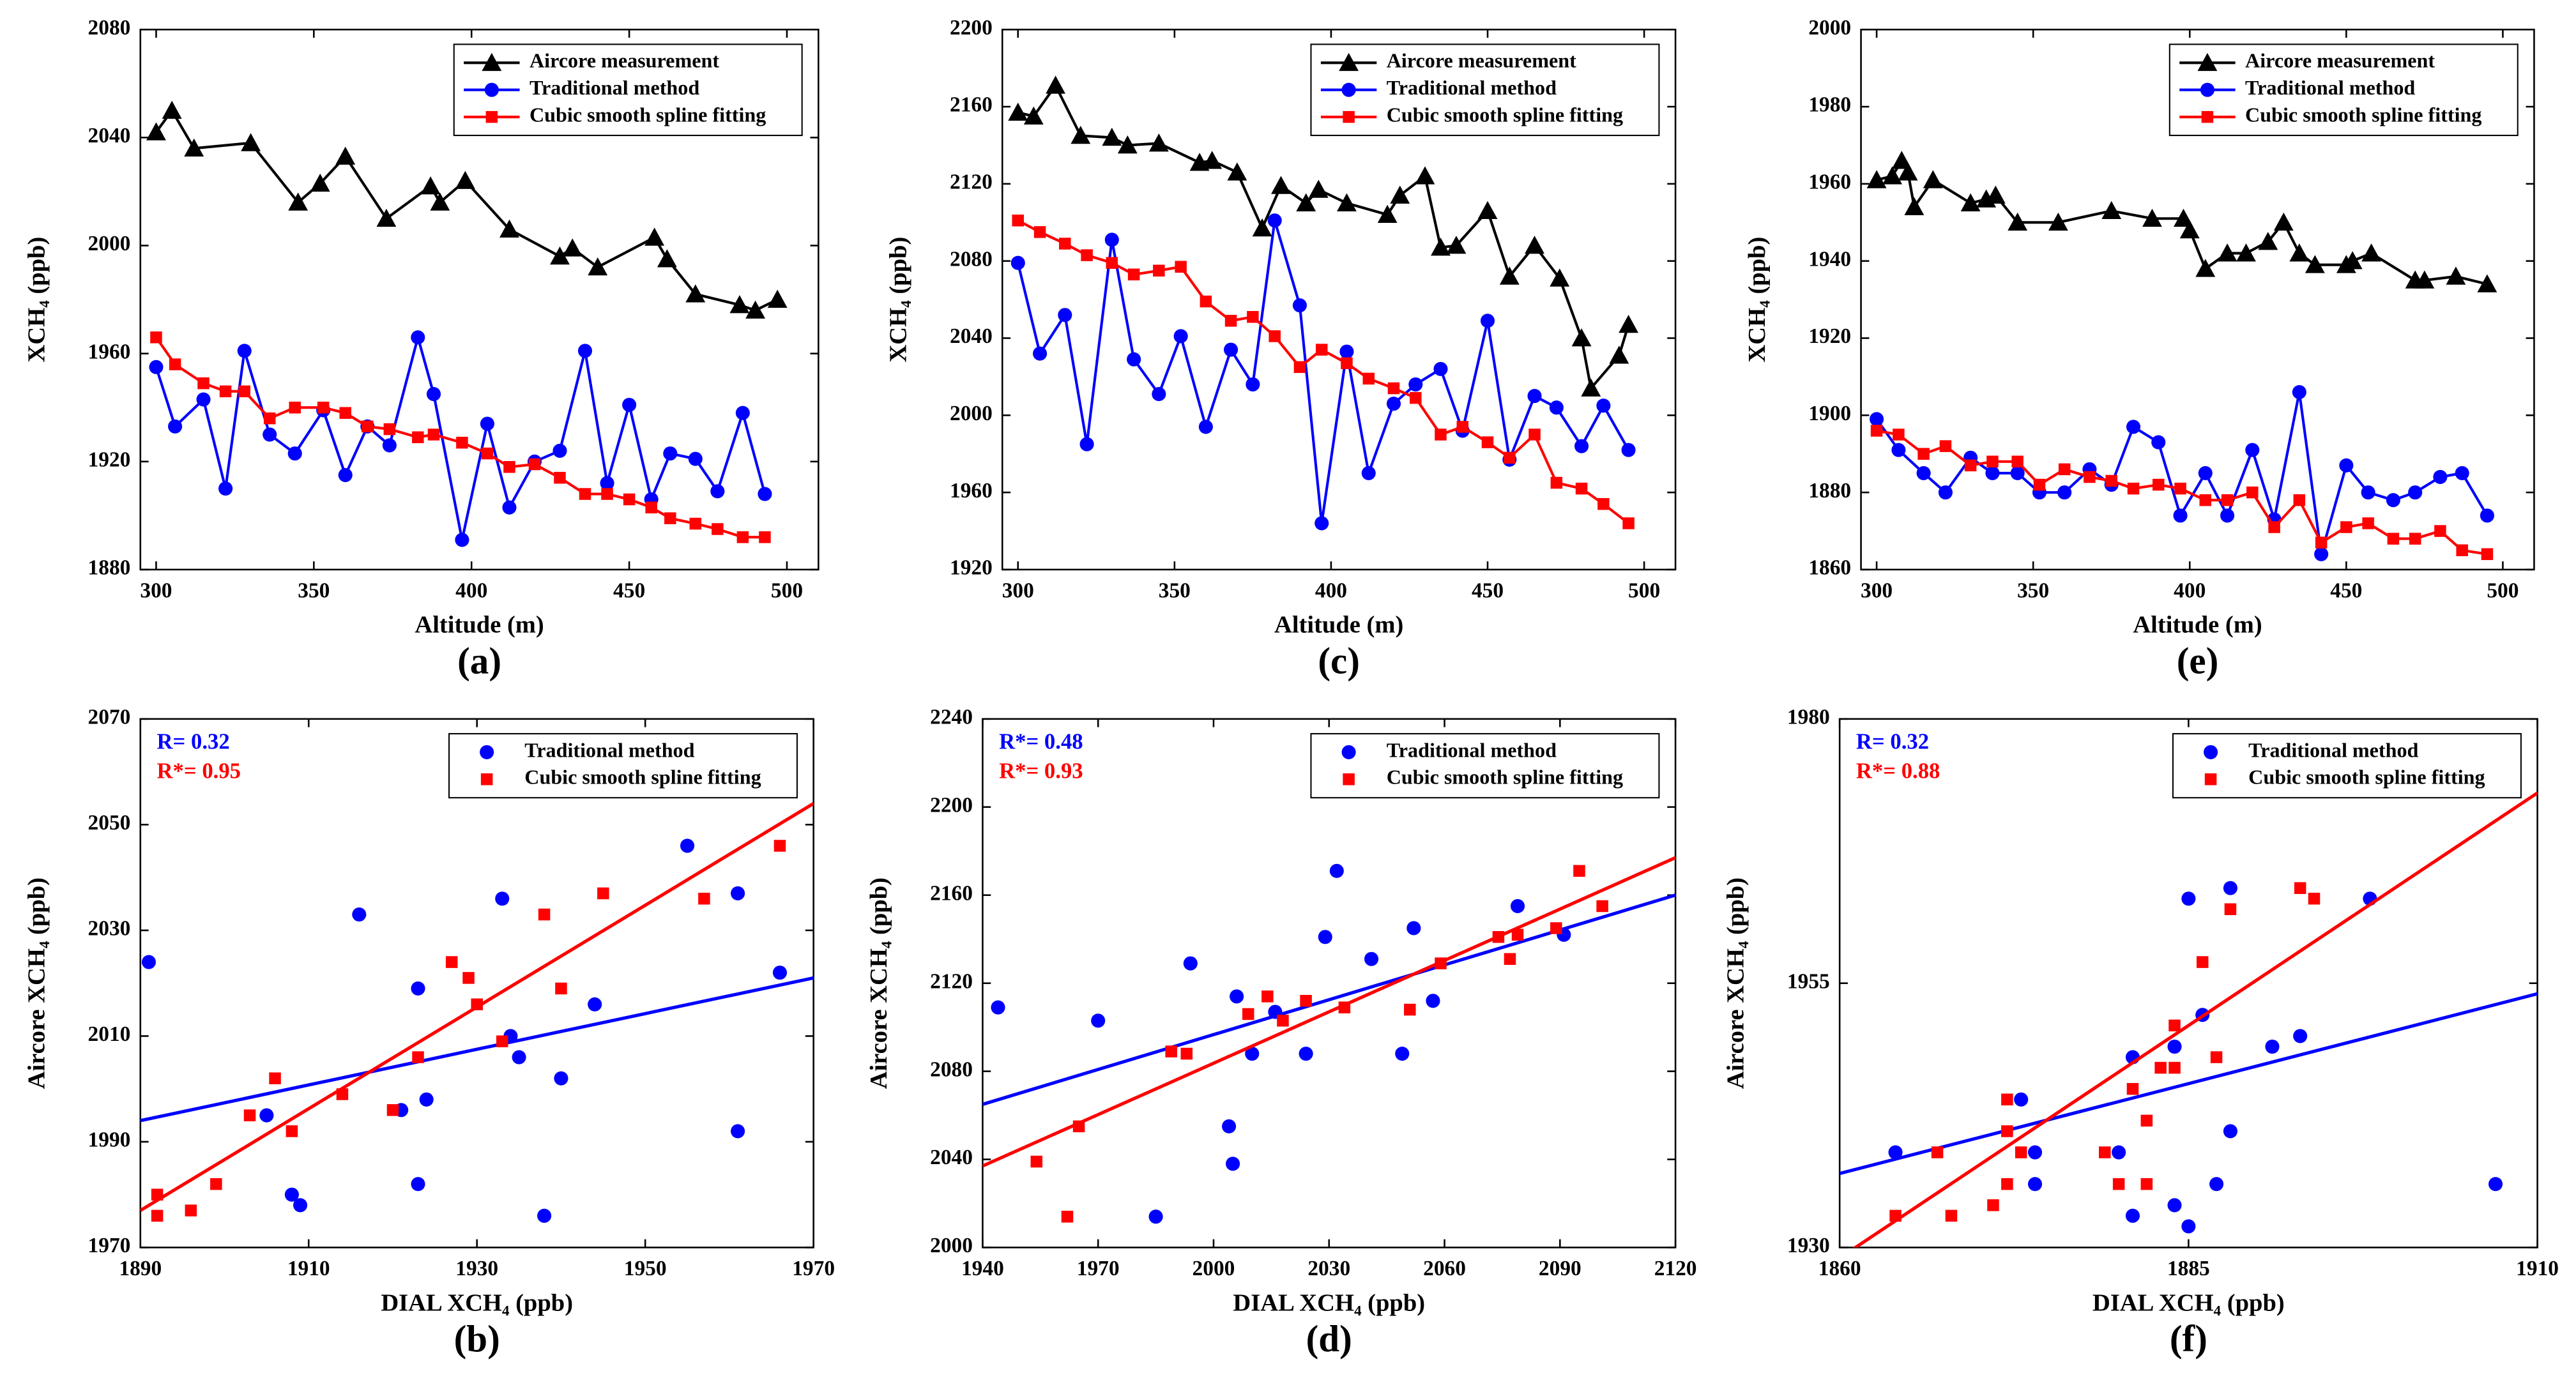 Image resolution: width=2576 pixels, height=1387 pixels. Describe the element at coordinates (477, 1338) in the screenshot. I see `panel-label: (b)` at that location.